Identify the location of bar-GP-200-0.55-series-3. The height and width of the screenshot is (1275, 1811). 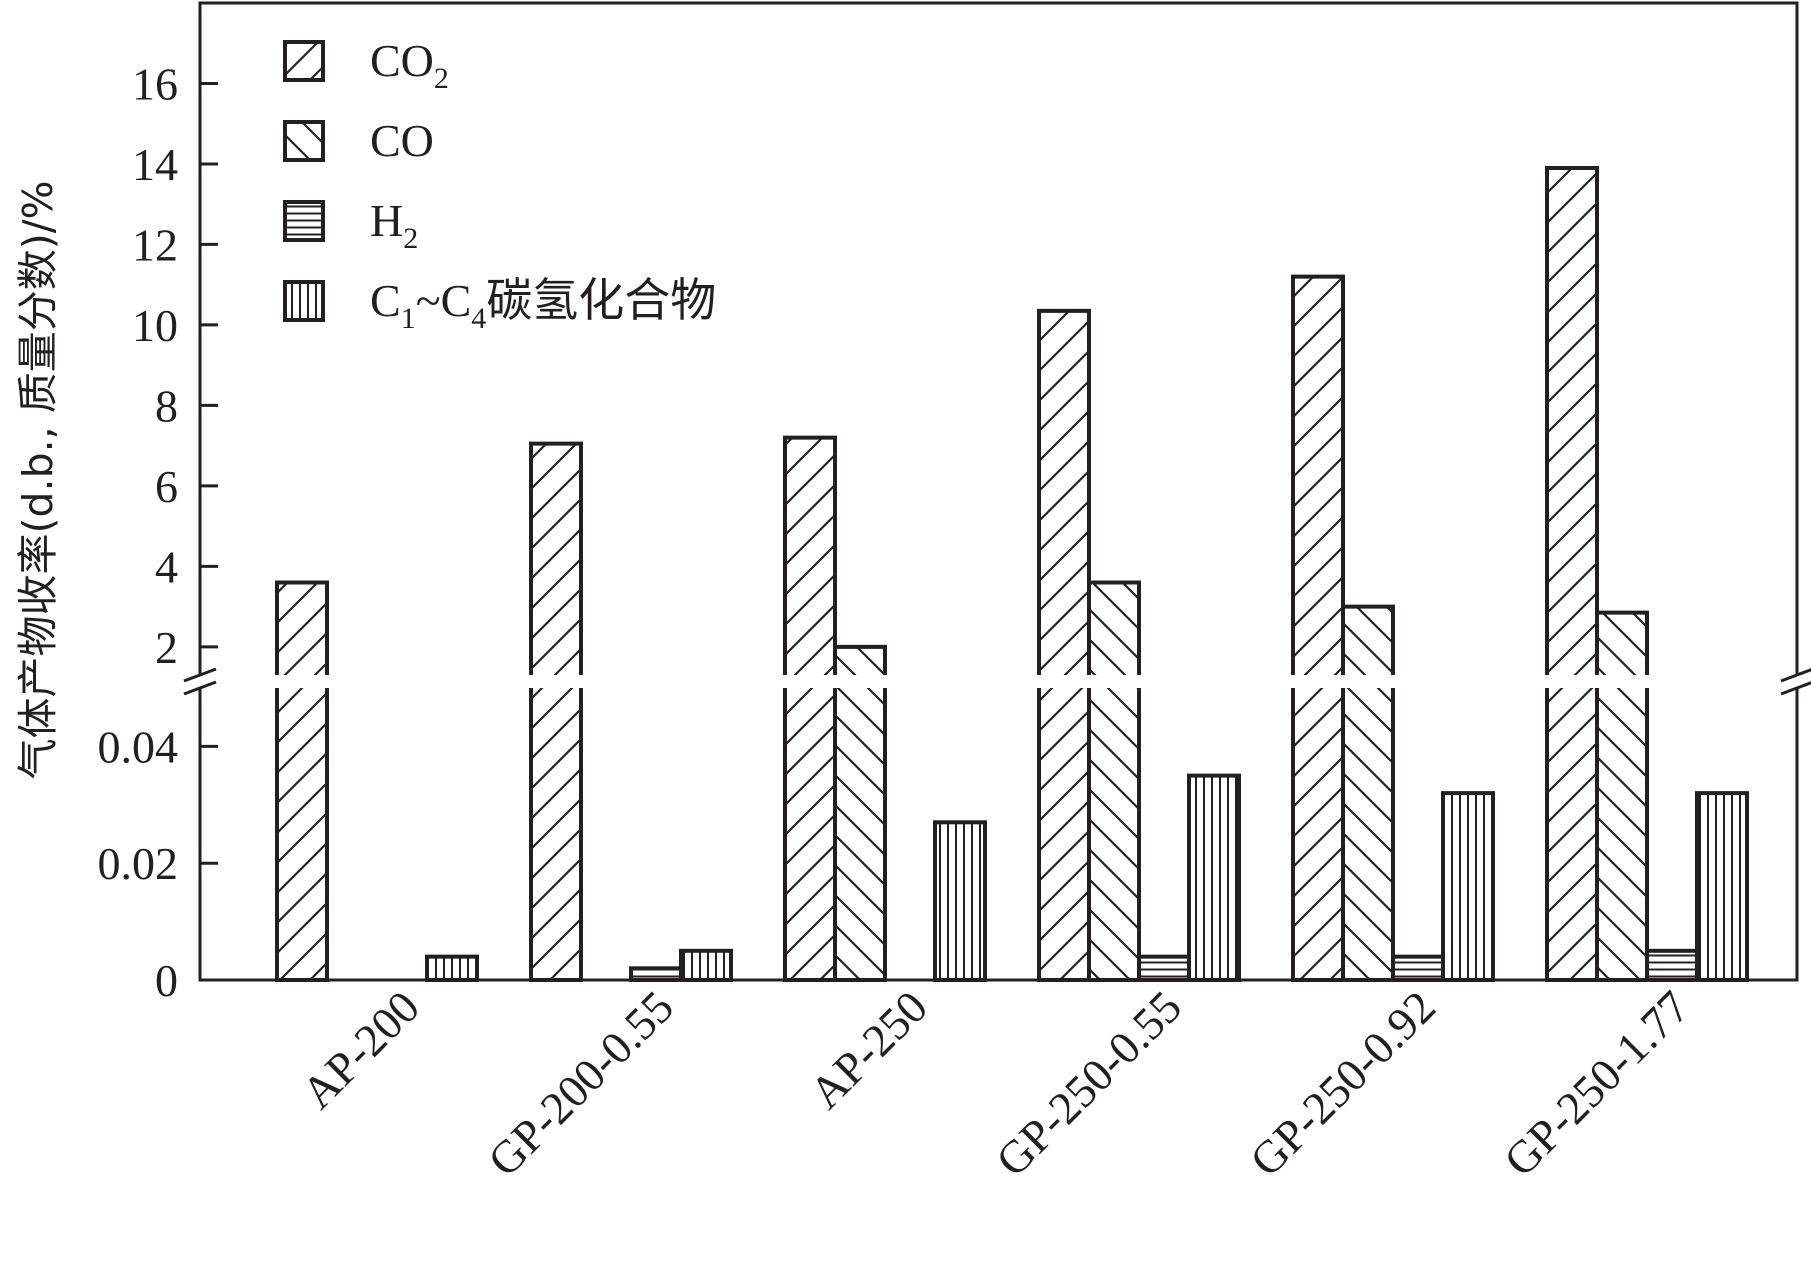
(706, 965).